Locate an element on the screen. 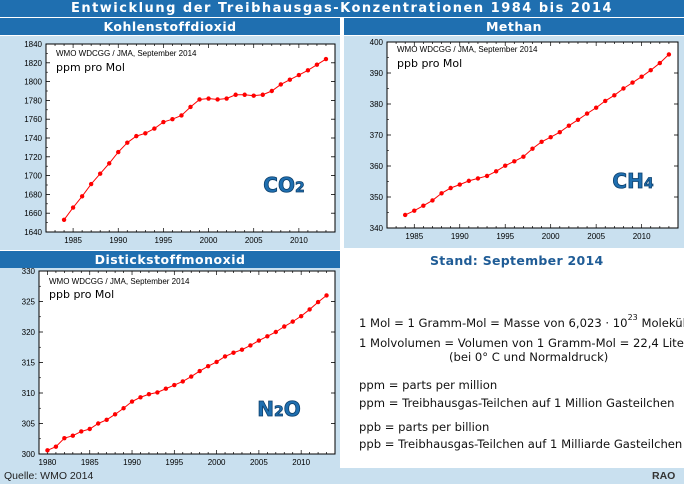 Image resolution: width=684 pixels, height=484 pixels. x-tick-label: 2000 is located at coordinates (217, 462).